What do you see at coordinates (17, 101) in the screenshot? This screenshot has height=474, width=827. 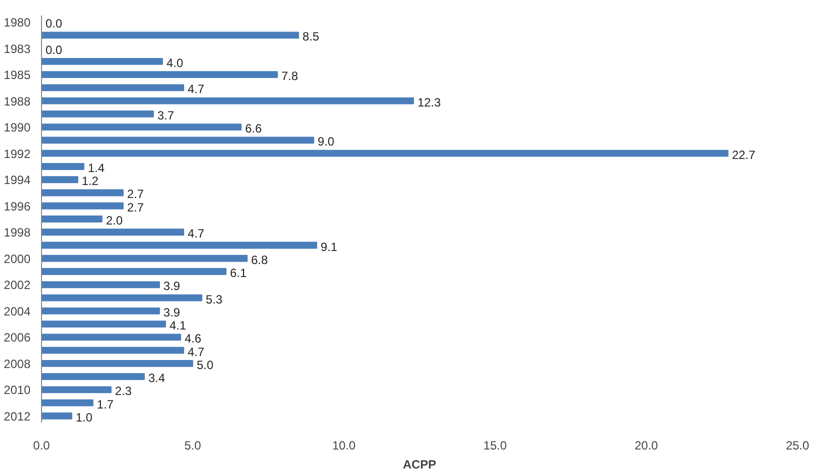 I see `y-tick-label: 1988` at bounding box center [17, 101].